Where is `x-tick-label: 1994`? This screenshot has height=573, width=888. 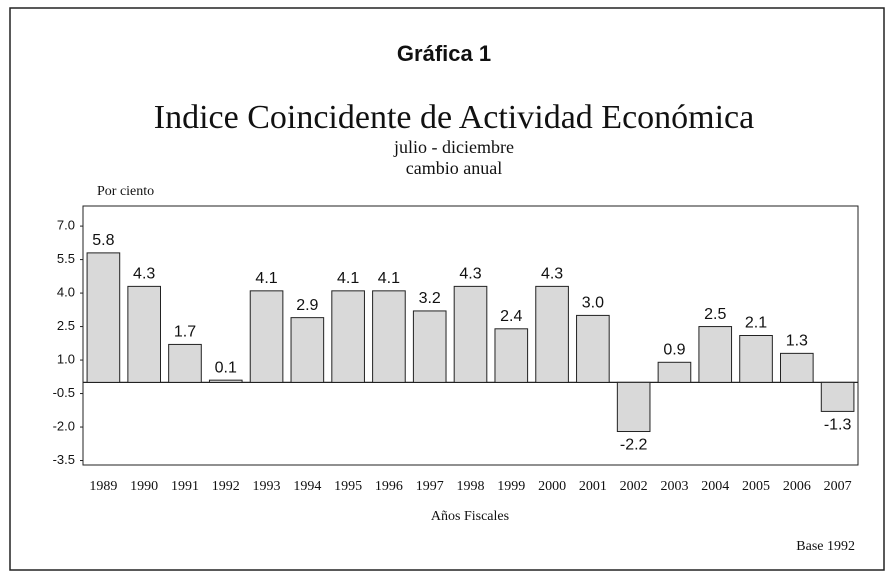
x-tick-label: 1994 is located at coordinates (307, 486).